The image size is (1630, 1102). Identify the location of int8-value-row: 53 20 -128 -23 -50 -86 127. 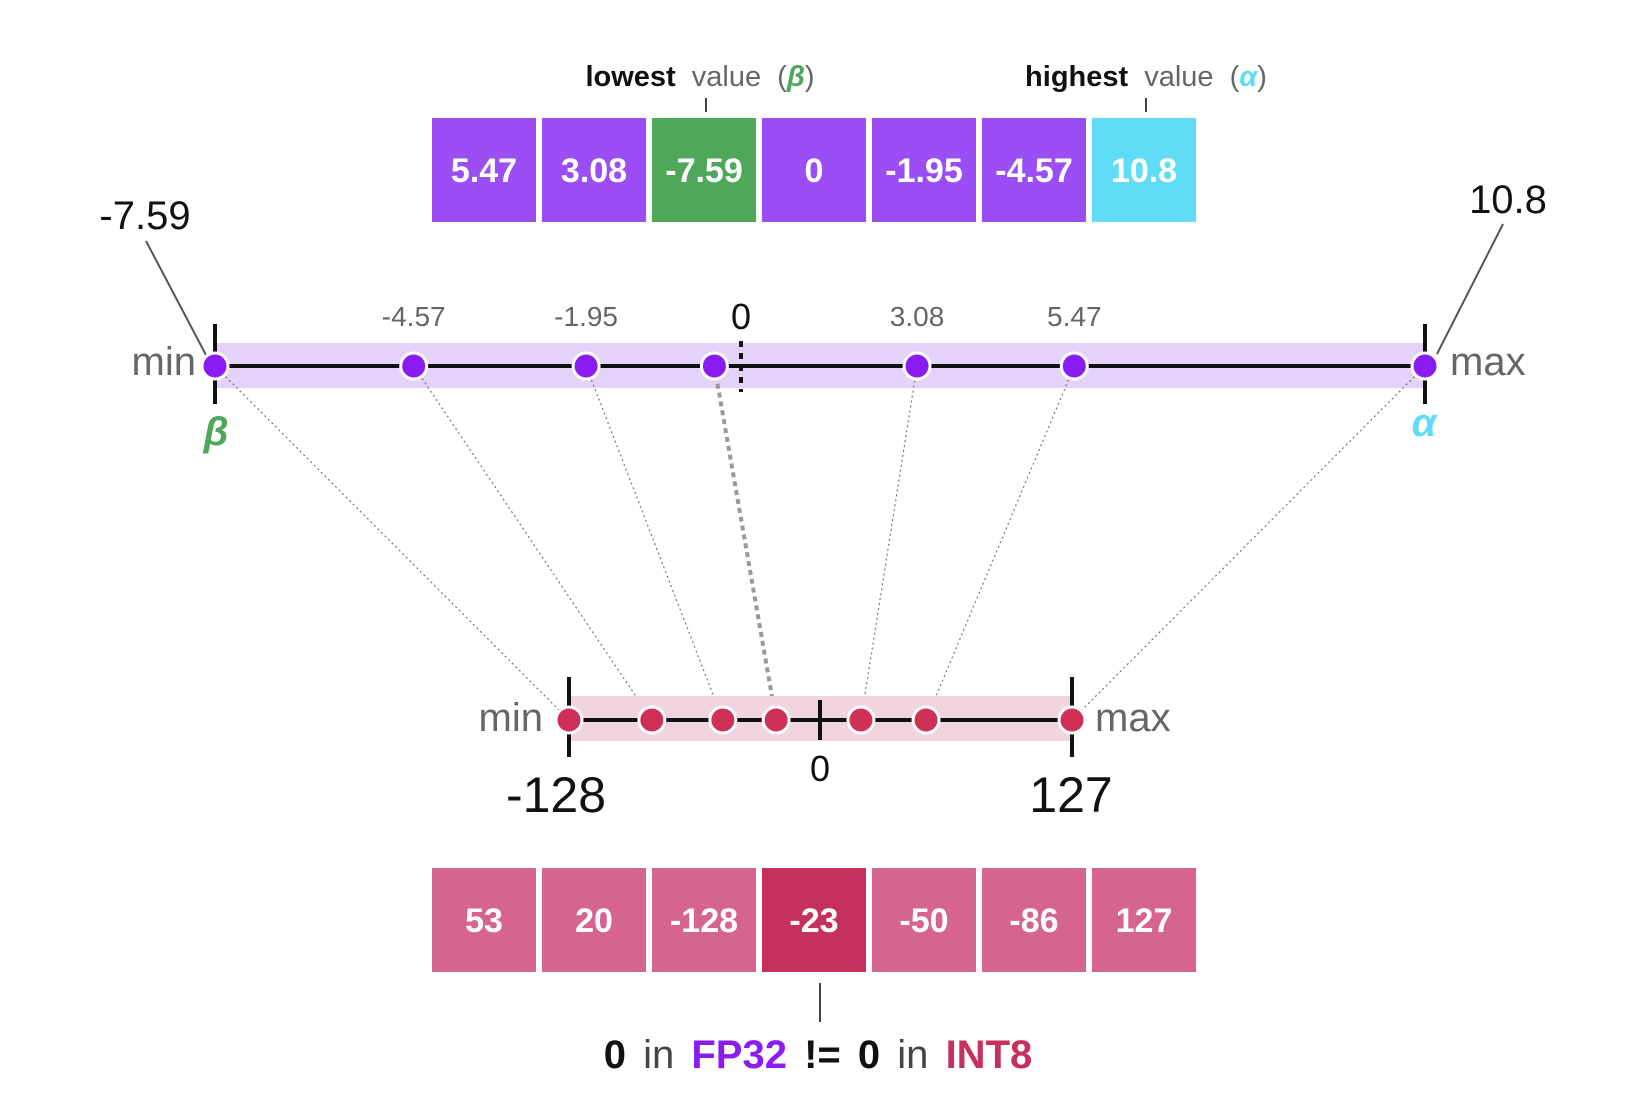
(814, 920).